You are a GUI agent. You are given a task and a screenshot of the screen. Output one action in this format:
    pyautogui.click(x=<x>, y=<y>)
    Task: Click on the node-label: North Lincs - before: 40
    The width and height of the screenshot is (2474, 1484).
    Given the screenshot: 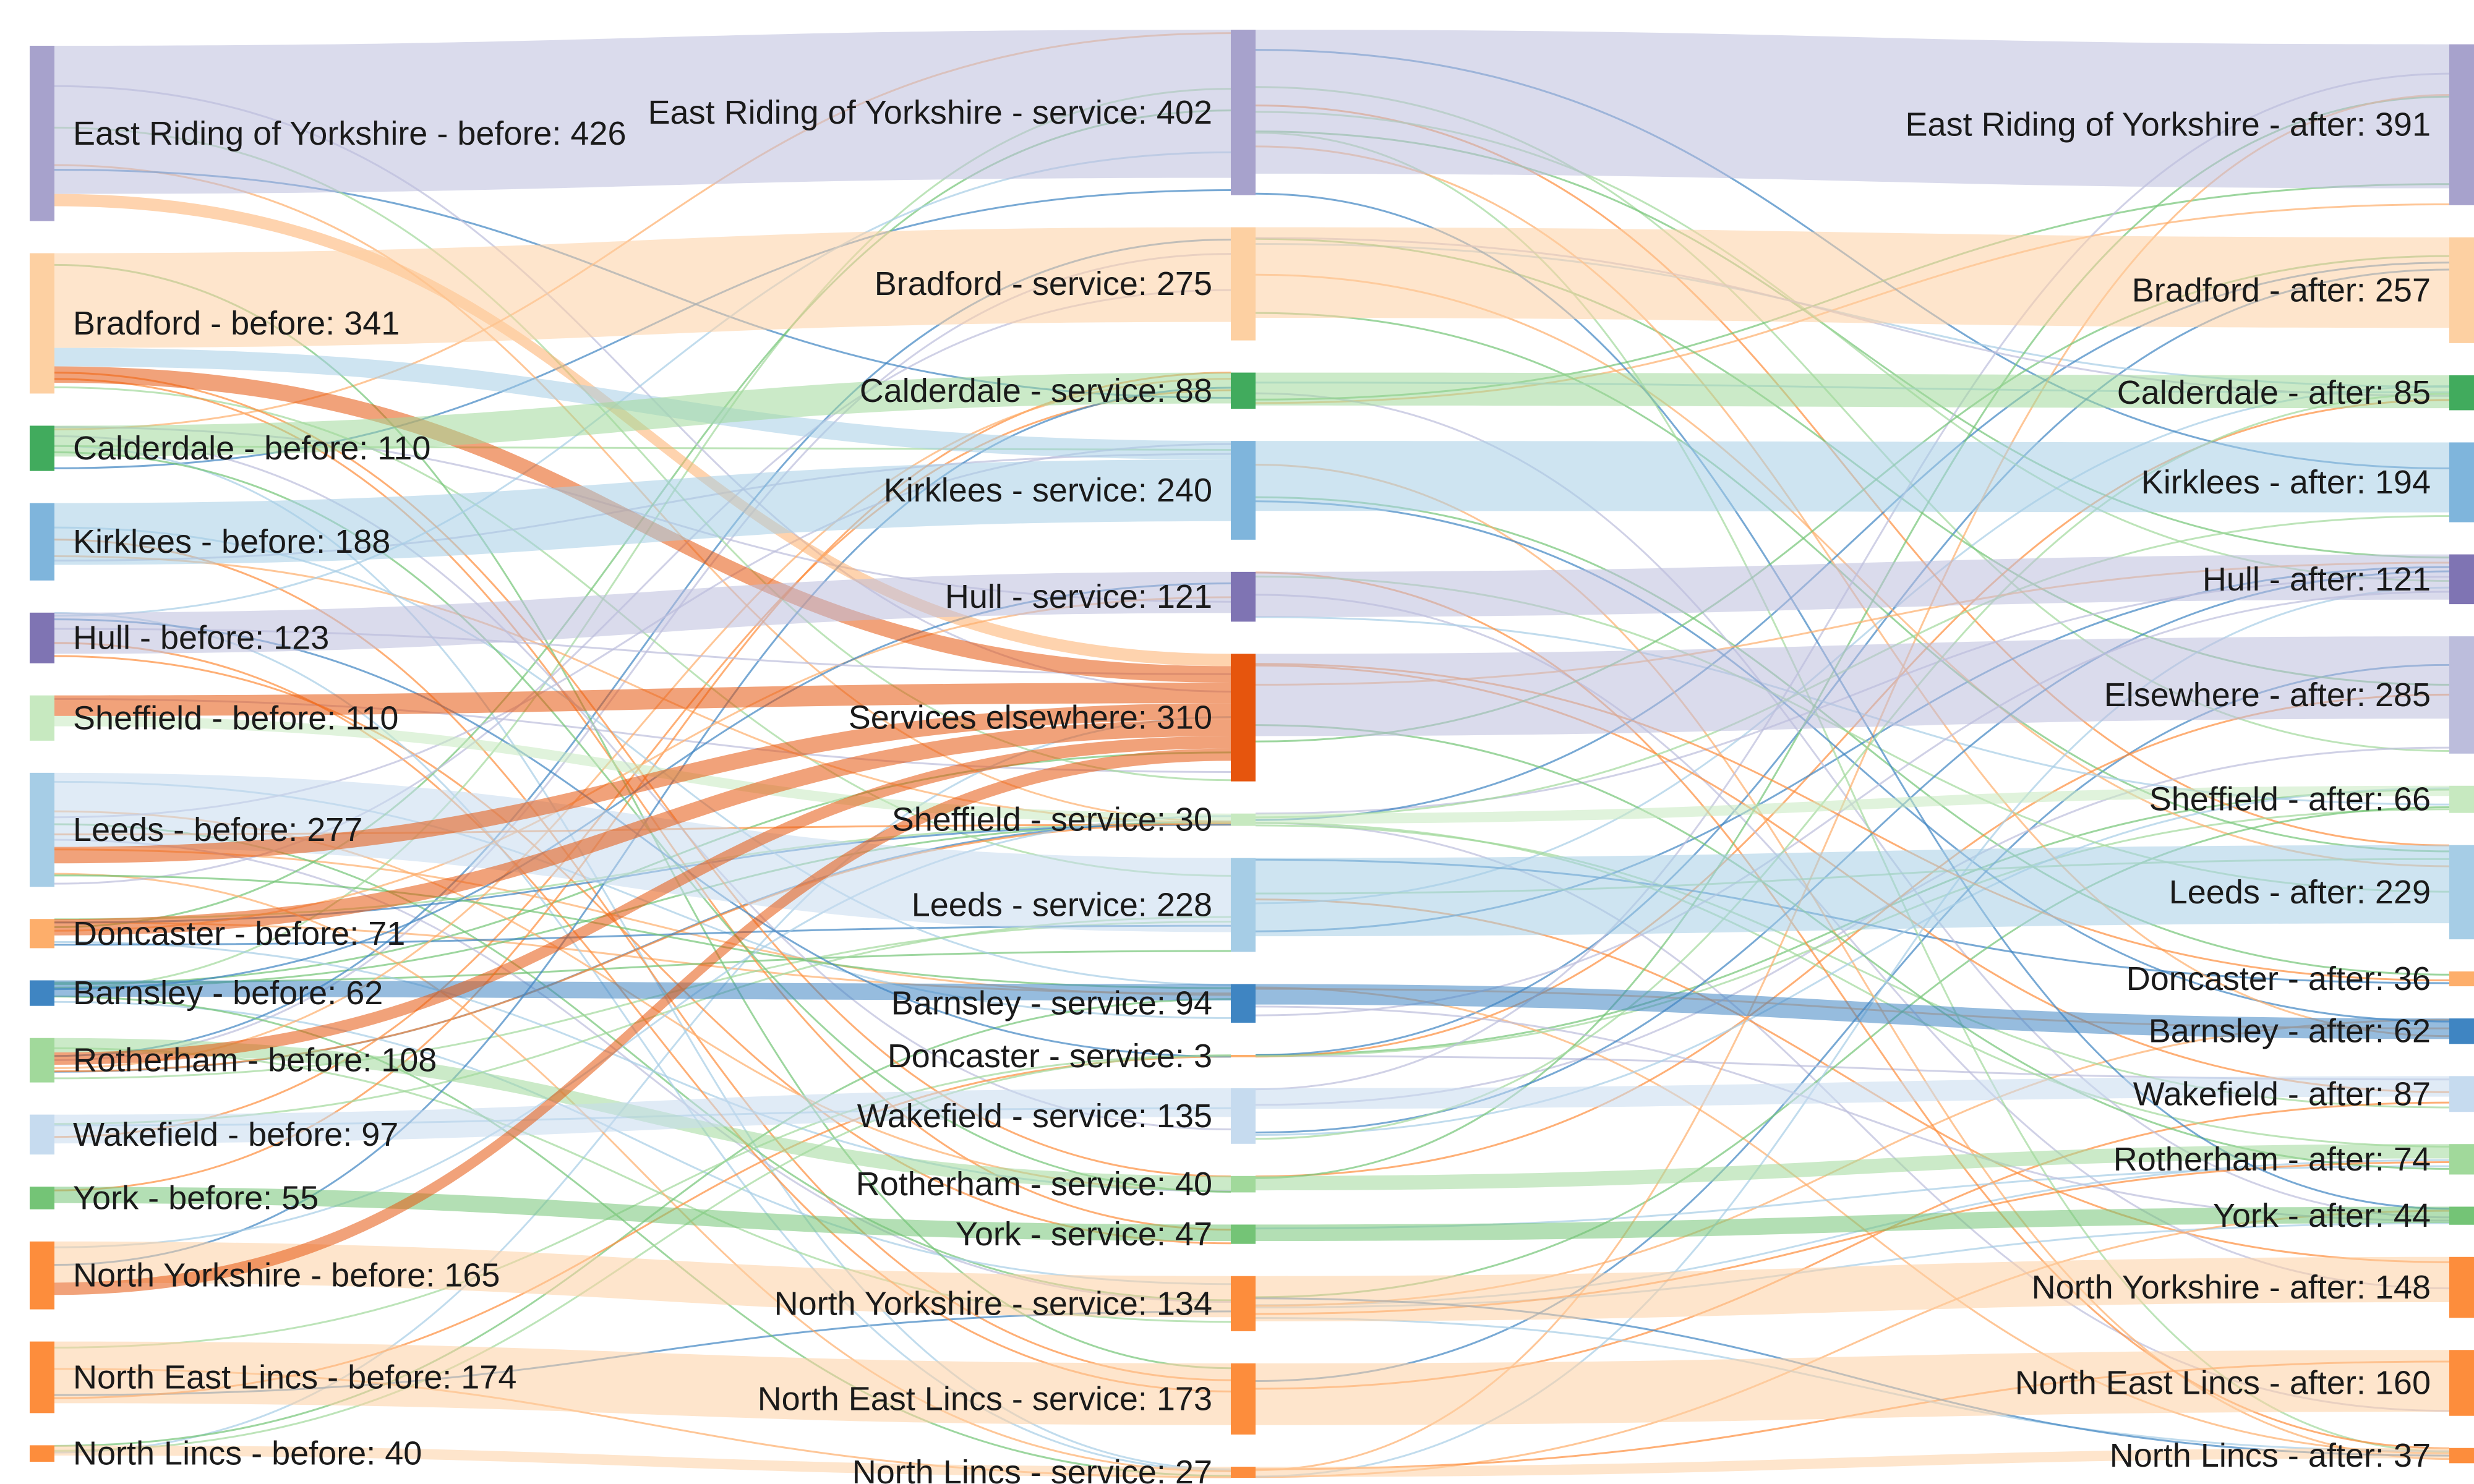 What is the action you would take?
    pyautogui.click(x=247, y=1453)
    